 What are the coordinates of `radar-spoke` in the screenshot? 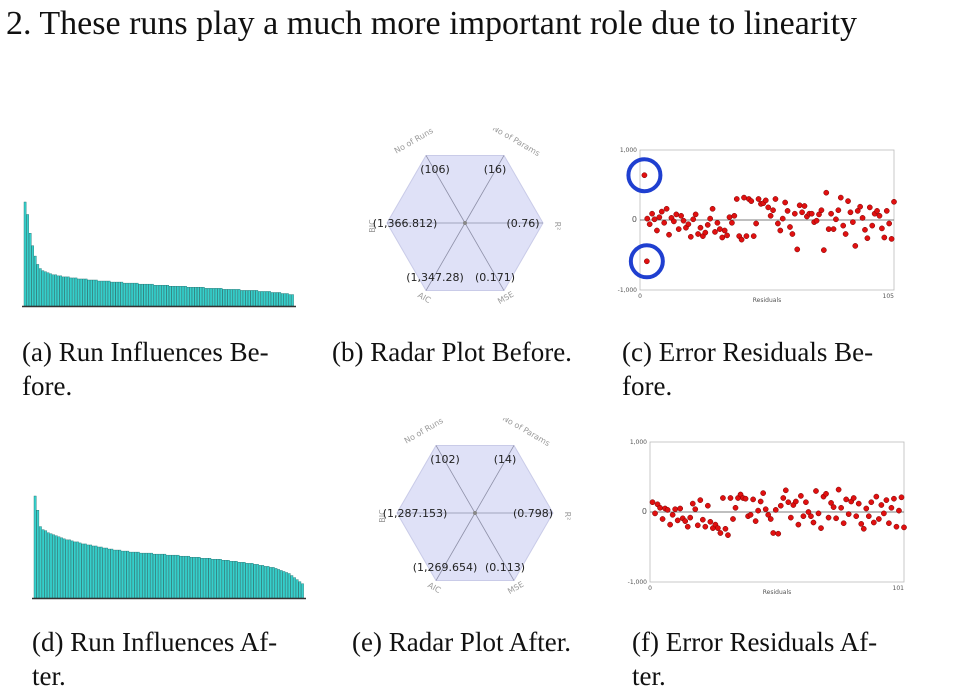 It's located at (484, 189).